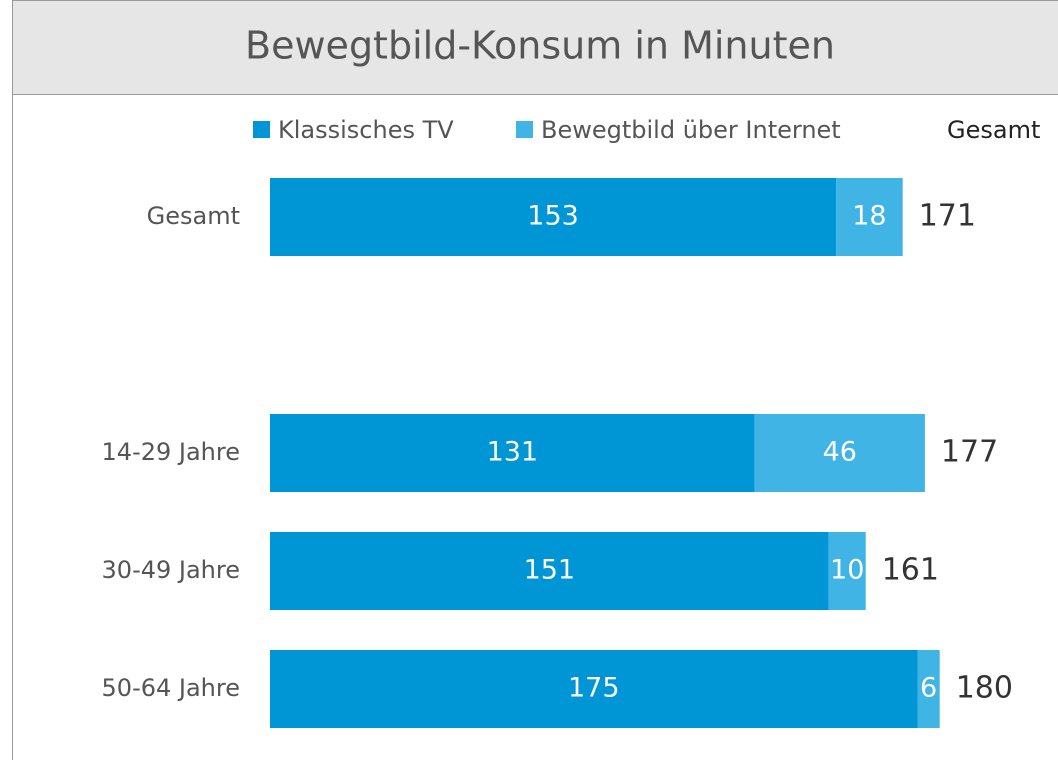  Describe the element at coordinates (193, 216) in the screenshot. I see `category-label: Gesamt` at that location.